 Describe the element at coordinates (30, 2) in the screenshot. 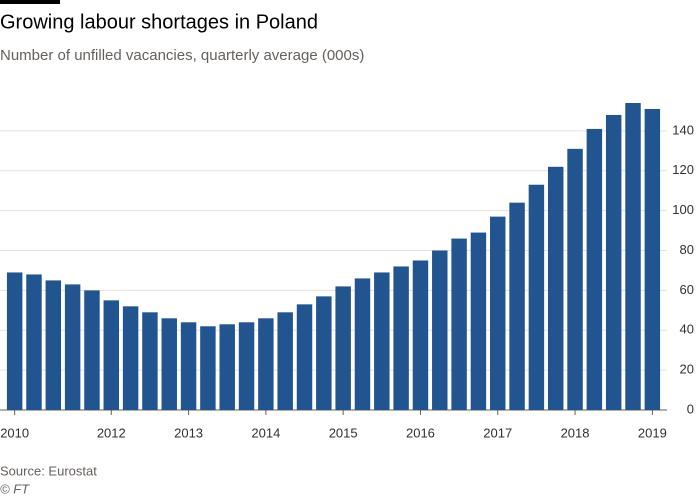

I see `brand-bar` at that location.